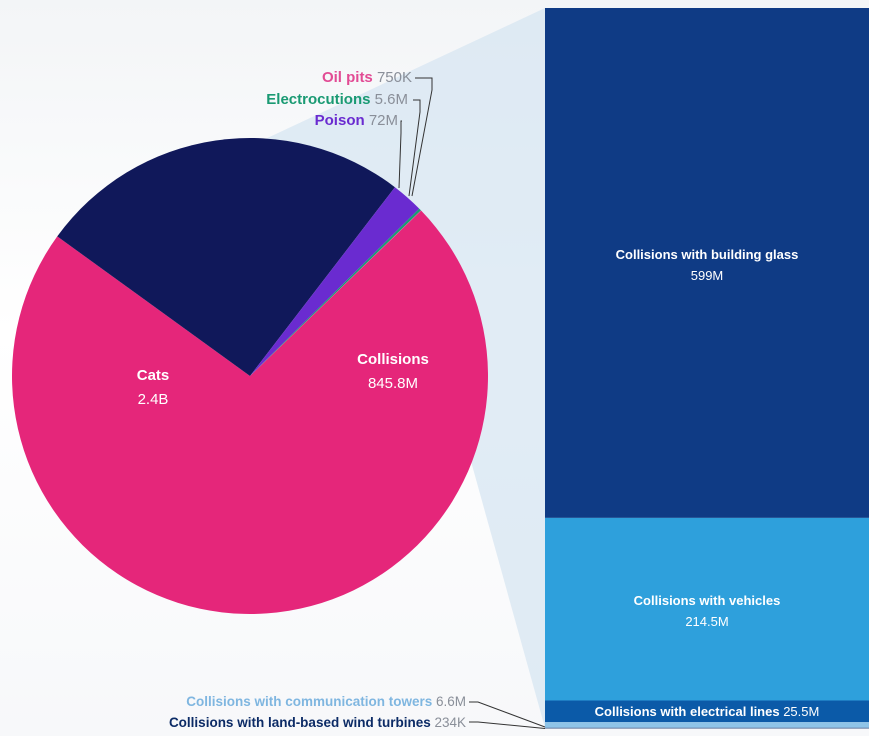 Image resolution: width=869 pixels, height=736 pixels. What do you see at coordinates (393, 383) in the screenshot?
I see `pie-value-collisions: 845.8M` at bounding box center [393, 383].